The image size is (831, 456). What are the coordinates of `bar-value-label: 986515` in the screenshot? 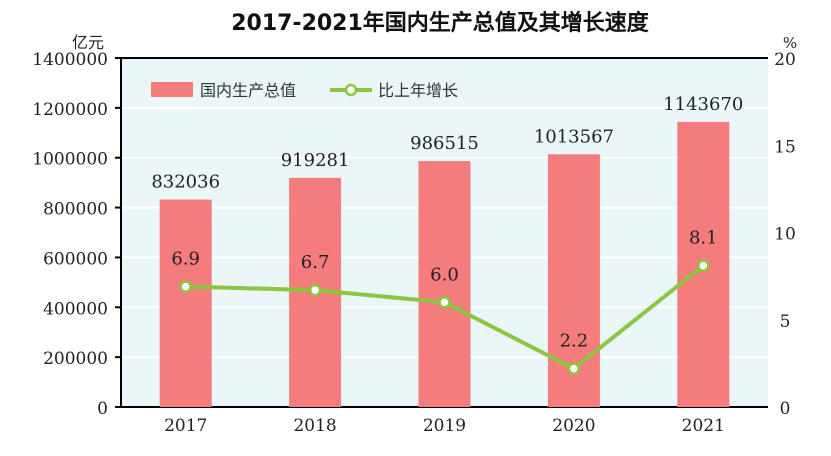 It's located at (444, 143).